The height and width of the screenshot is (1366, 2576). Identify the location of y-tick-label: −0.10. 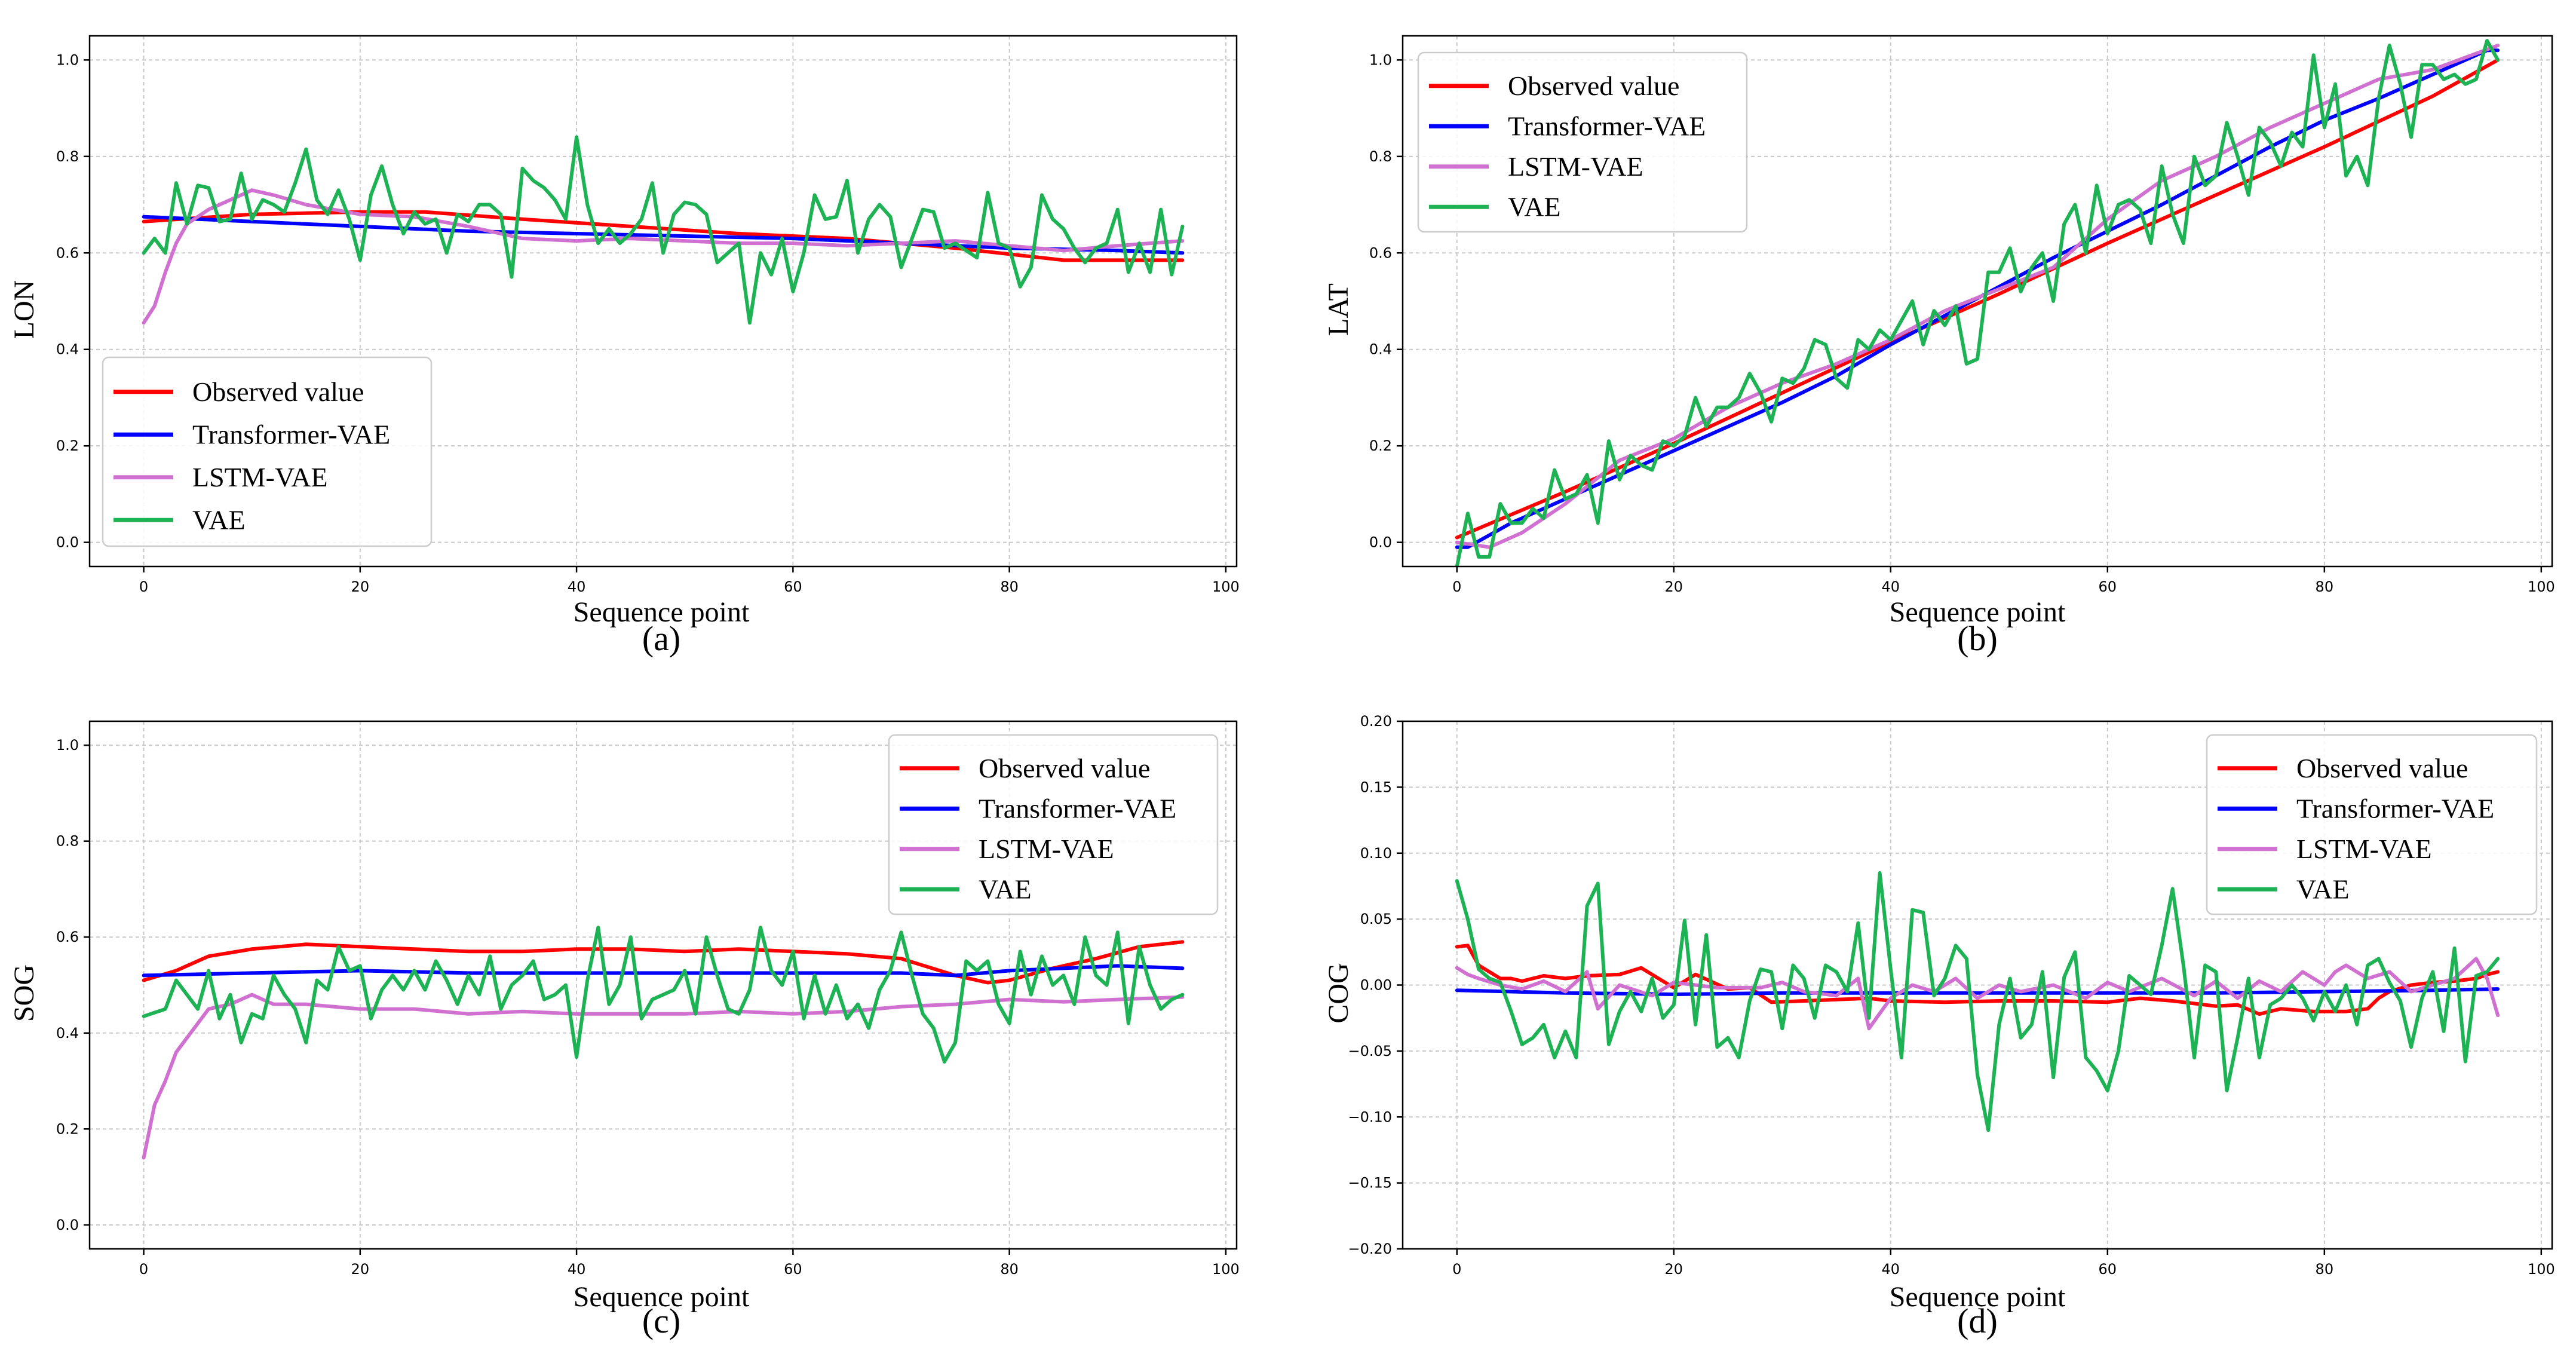
(1370, 1116).